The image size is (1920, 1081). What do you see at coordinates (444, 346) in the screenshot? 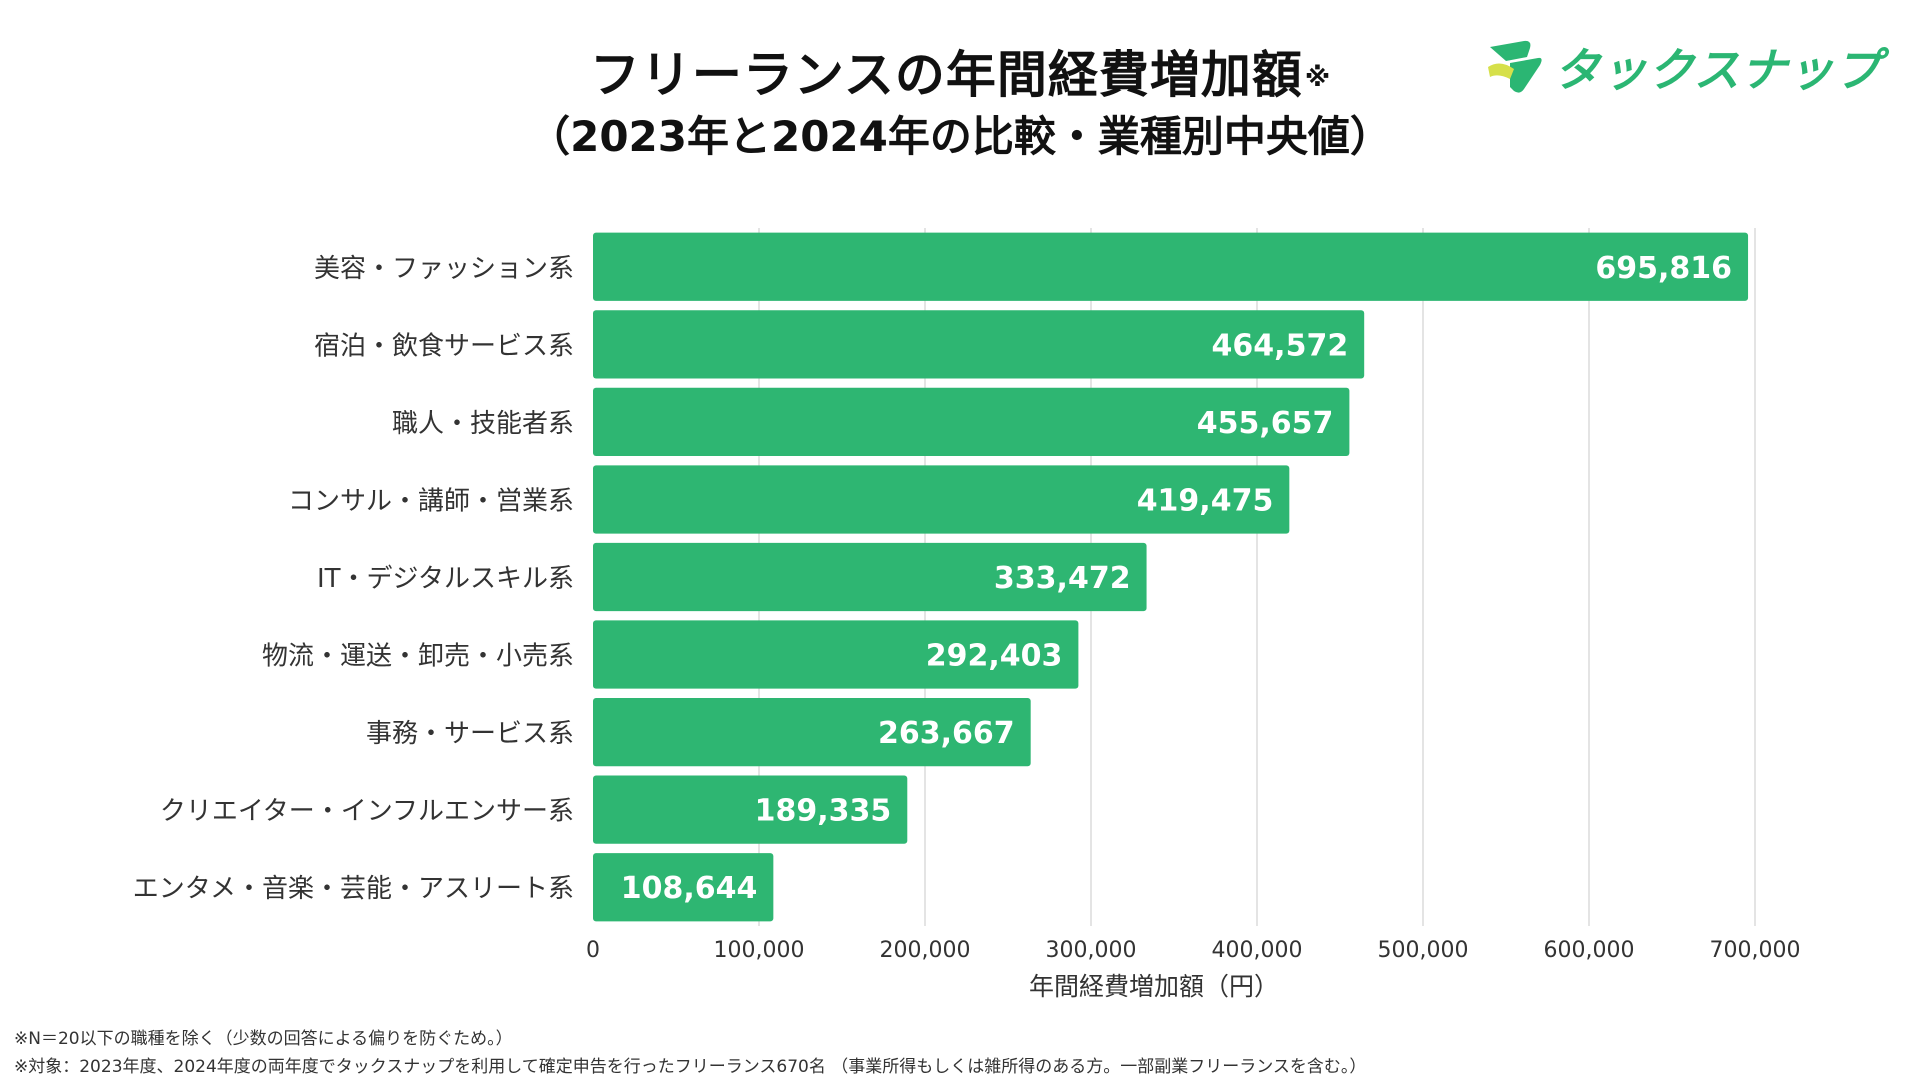
I see `category-label: 宿泊・飲食サービス系` at bounding box center [444, 346].